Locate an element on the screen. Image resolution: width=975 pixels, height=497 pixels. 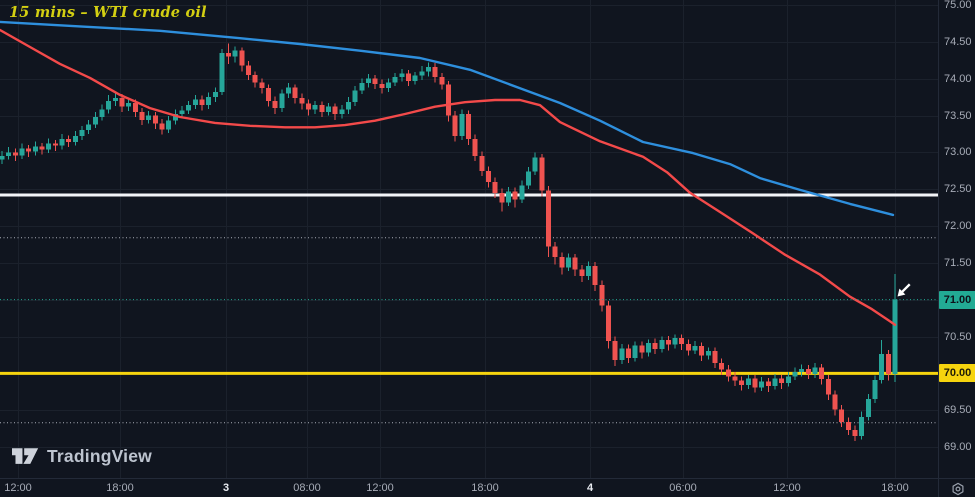
current-price-label: 71.00 is located at coordinates (957, 299).